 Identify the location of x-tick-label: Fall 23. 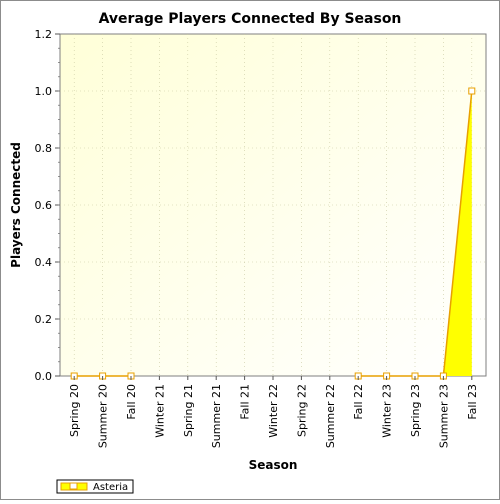
(472, 402).